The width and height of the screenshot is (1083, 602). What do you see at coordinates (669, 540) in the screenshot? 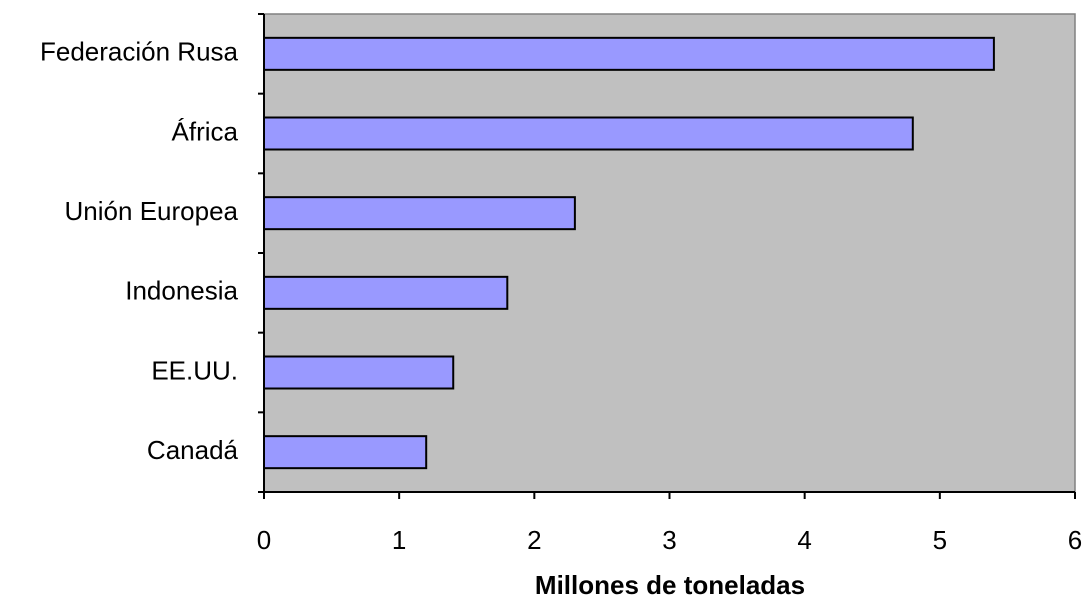
I see `x-tick-label: 3` at bounding box center [669, 540].